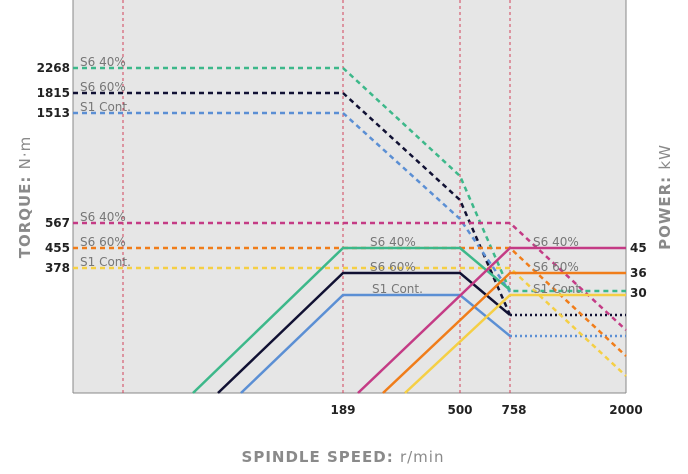 This screenshot has height=474, width=688. What do you see at coordinates (314, 457) in the screenshot?
I see `x-axis-label: SPINDLE SPEED` at bounding box center [314, 457].